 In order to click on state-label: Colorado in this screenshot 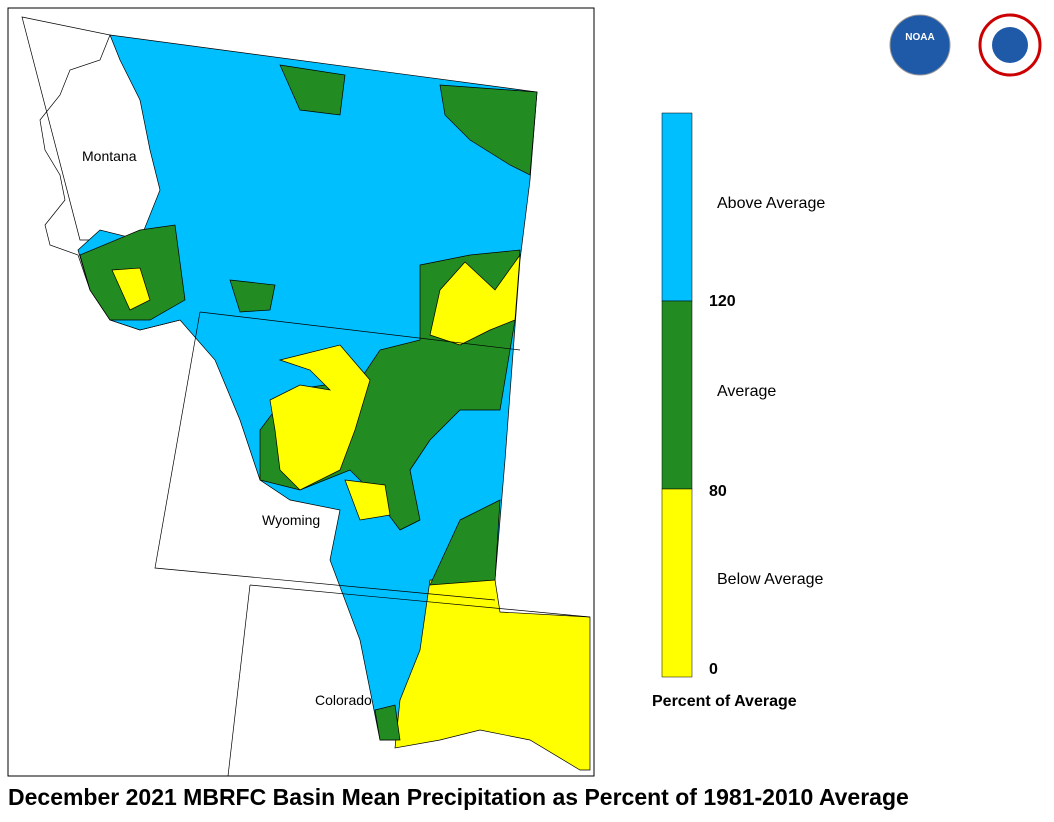, I will do `click(343, 700)`.